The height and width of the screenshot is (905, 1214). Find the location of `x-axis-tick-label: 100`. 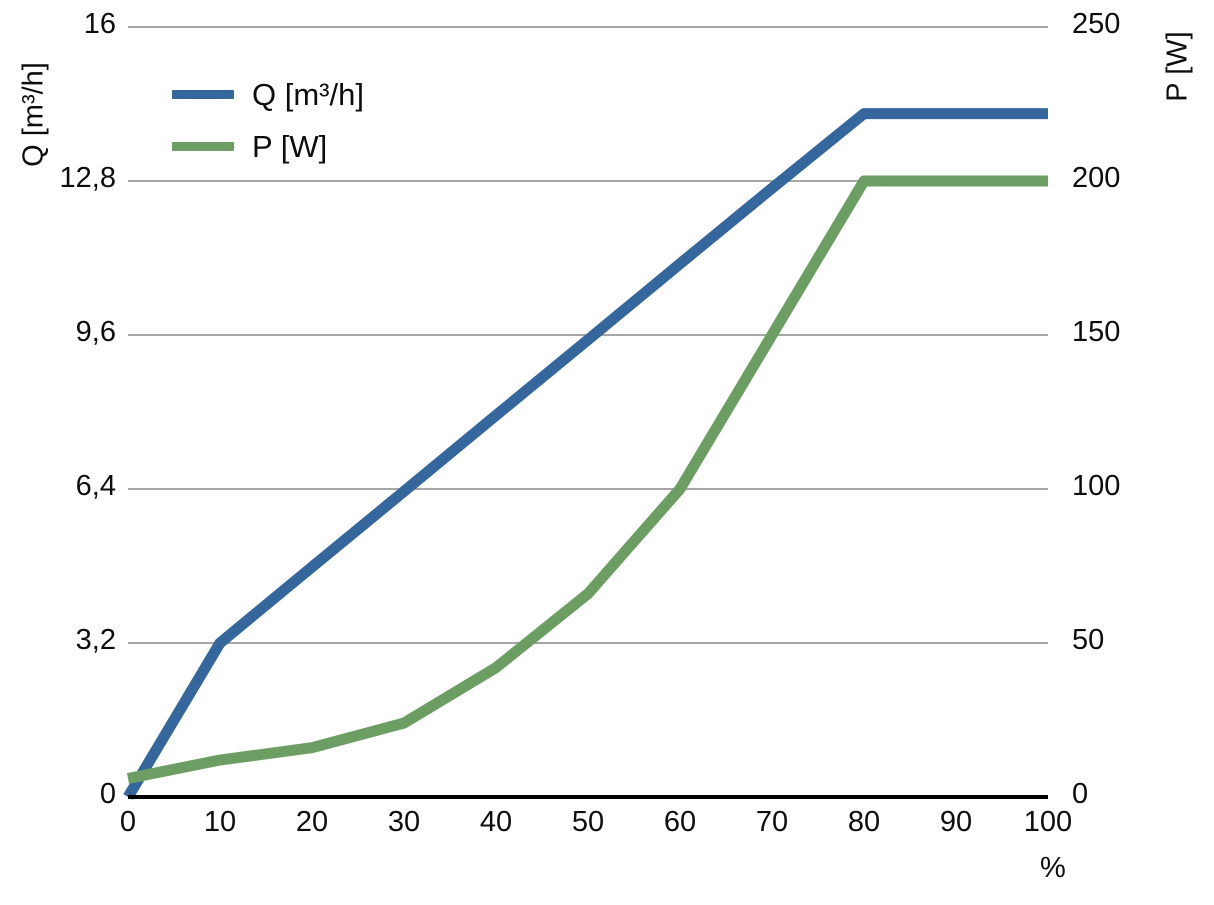

x-axis-tick-label: 100 is located at coordinates (1048, 822).